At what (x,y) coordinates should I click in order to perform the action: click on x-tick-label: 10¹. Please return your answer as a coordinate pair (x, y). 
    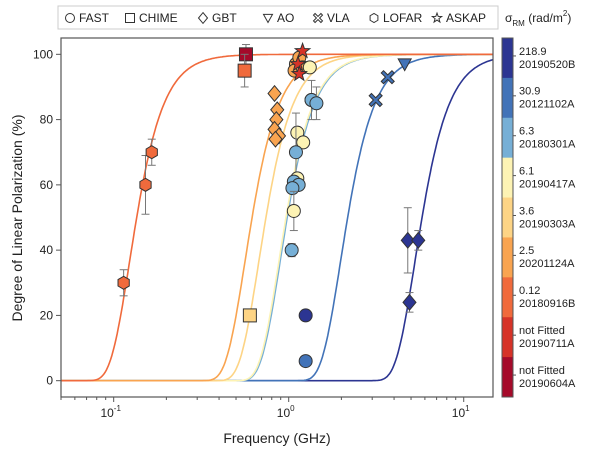
    Looking at the image, I should click on (461, 412).